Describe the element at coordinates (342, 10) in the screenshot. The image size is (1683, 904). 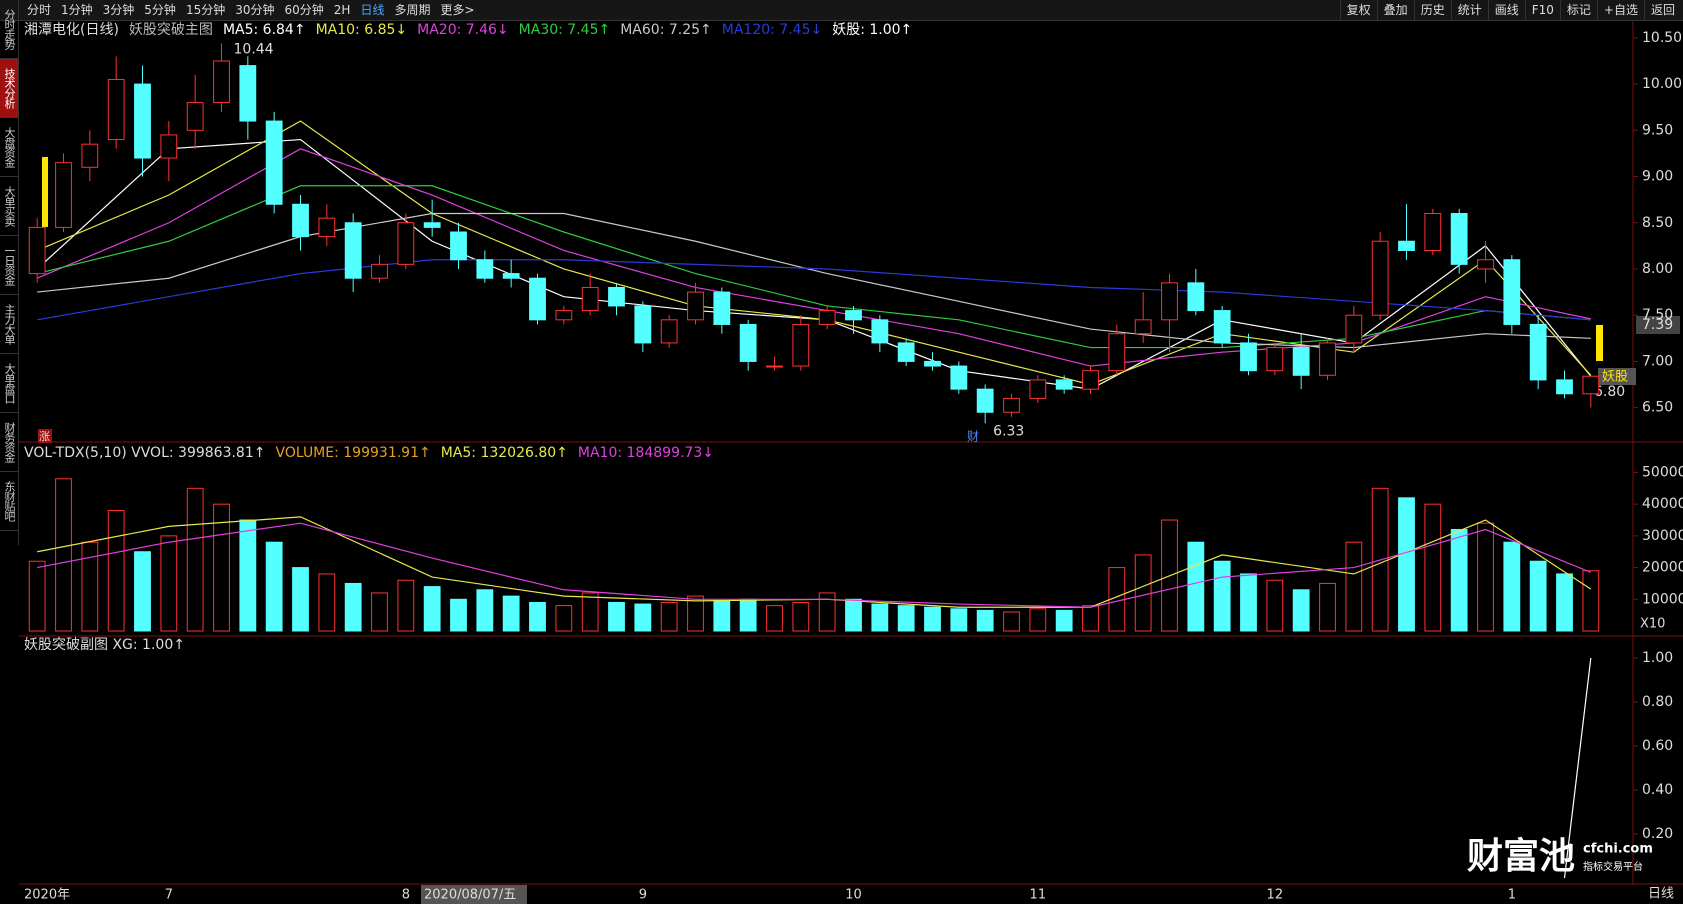
I see `tab: 2H` at that location.